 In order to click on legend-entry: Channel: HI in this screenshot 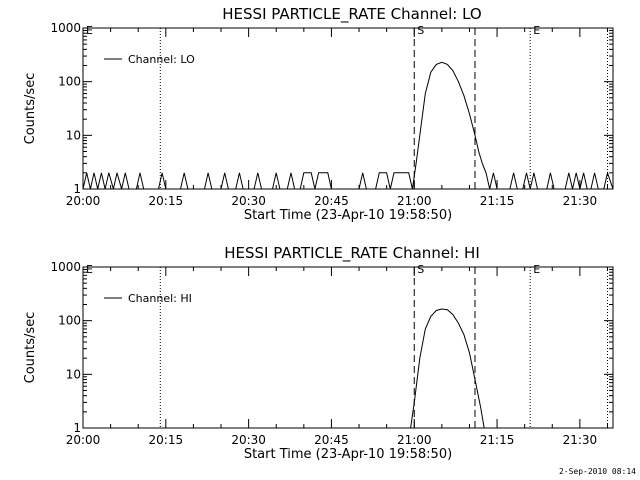, I will do `click(160, 298)`.